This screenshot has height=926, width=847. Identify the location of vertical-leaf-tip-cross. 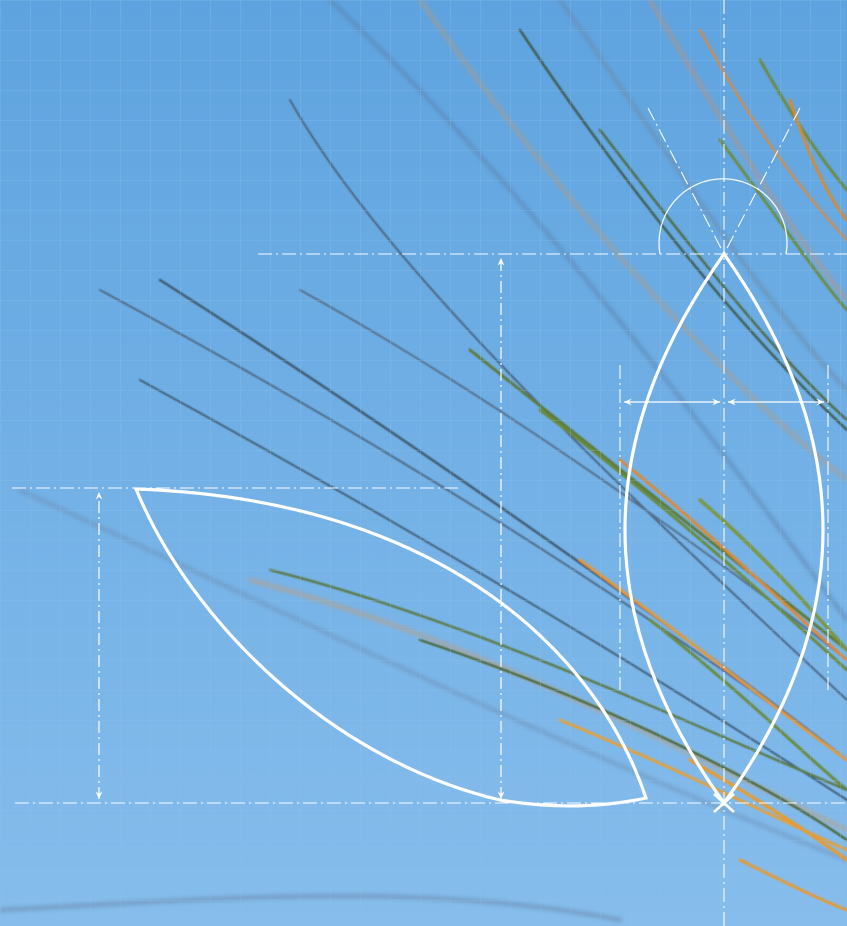
(724, 803).